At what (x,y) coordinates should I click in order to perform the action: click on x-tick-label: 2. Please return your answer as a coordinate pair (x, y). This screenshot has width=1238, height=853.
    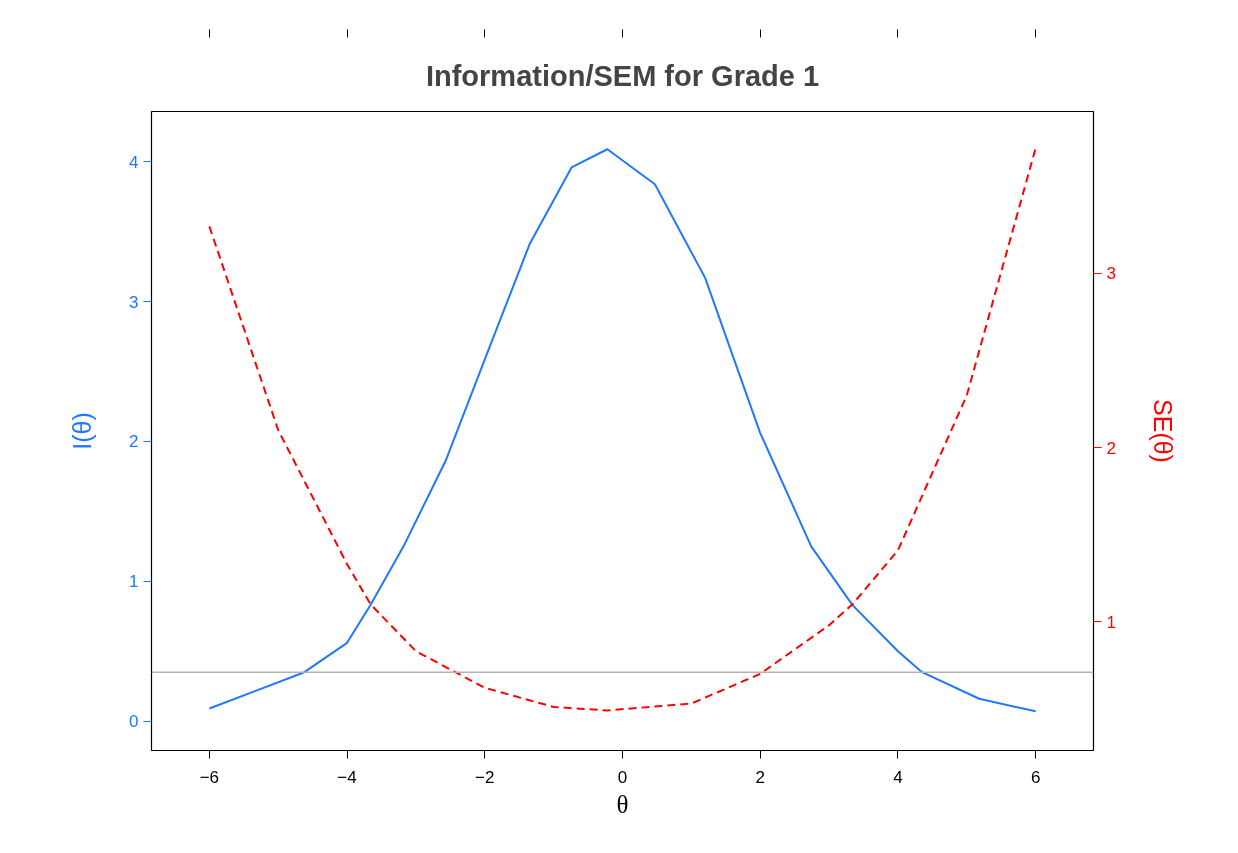
    Looking at the image, I should click on (760, 777).